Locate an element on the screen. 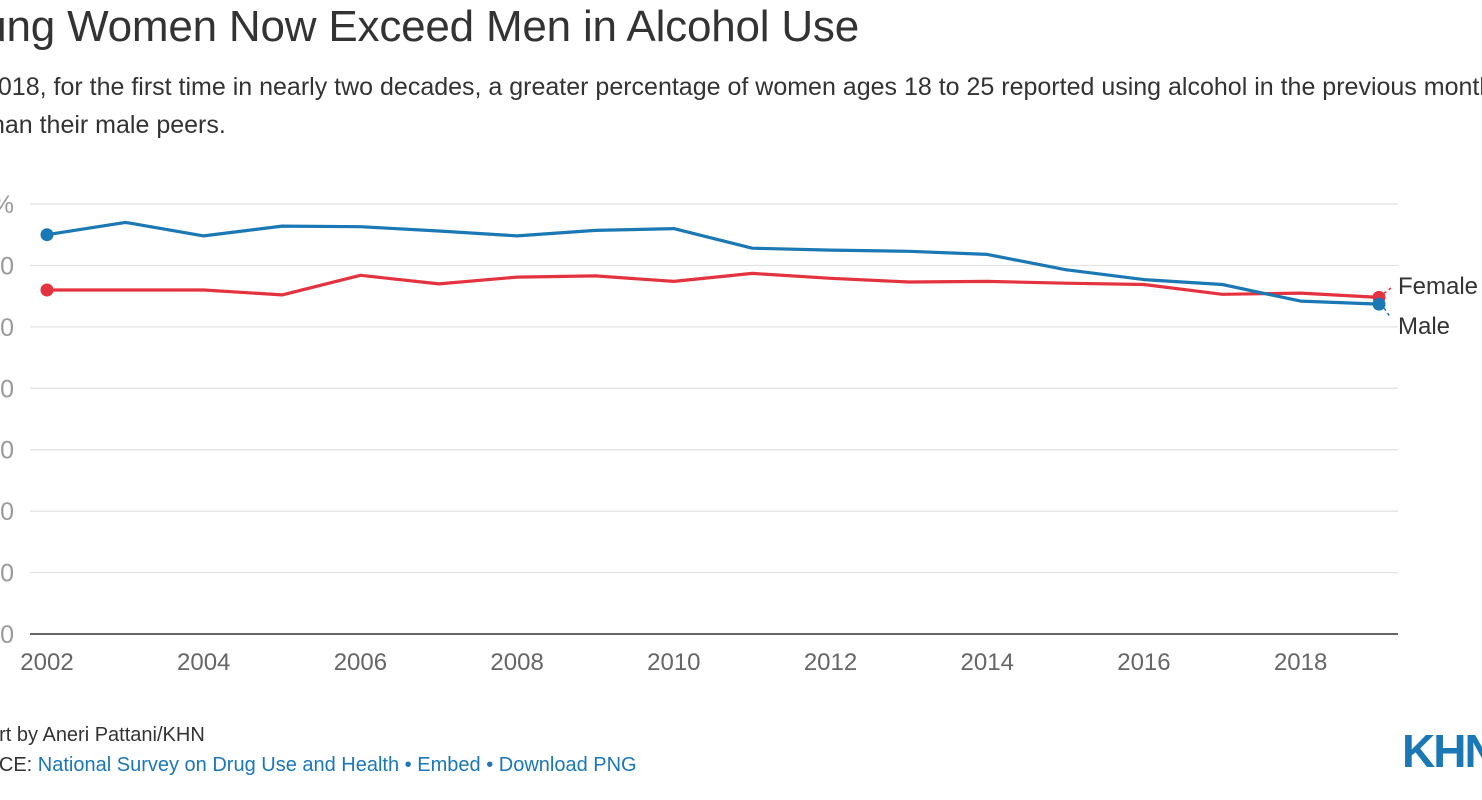 The image size is (1482, 800). y-tick-label: % is located at coordinates (7, 205).